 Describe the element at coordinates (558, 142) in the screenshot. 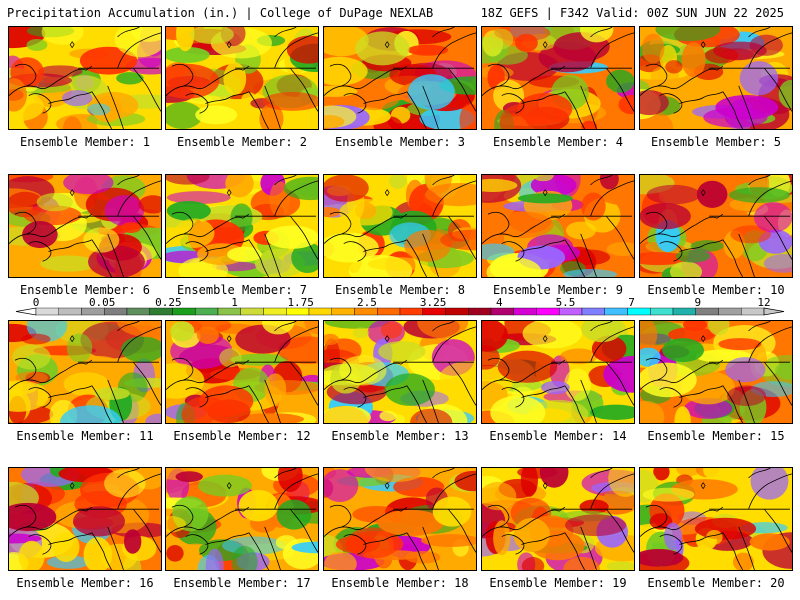

I see `member-label-4: Ensemble Member: 4` at that location.